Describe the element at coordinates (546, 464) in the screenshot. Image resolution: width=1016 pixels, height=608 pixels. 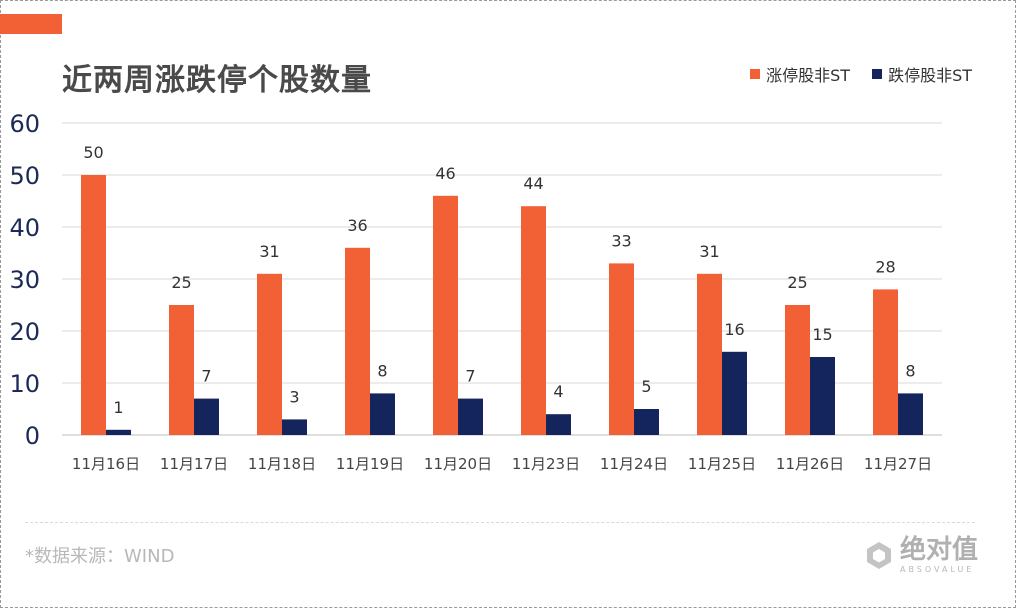
I see `x-tick-label: 11月23日` at that location.